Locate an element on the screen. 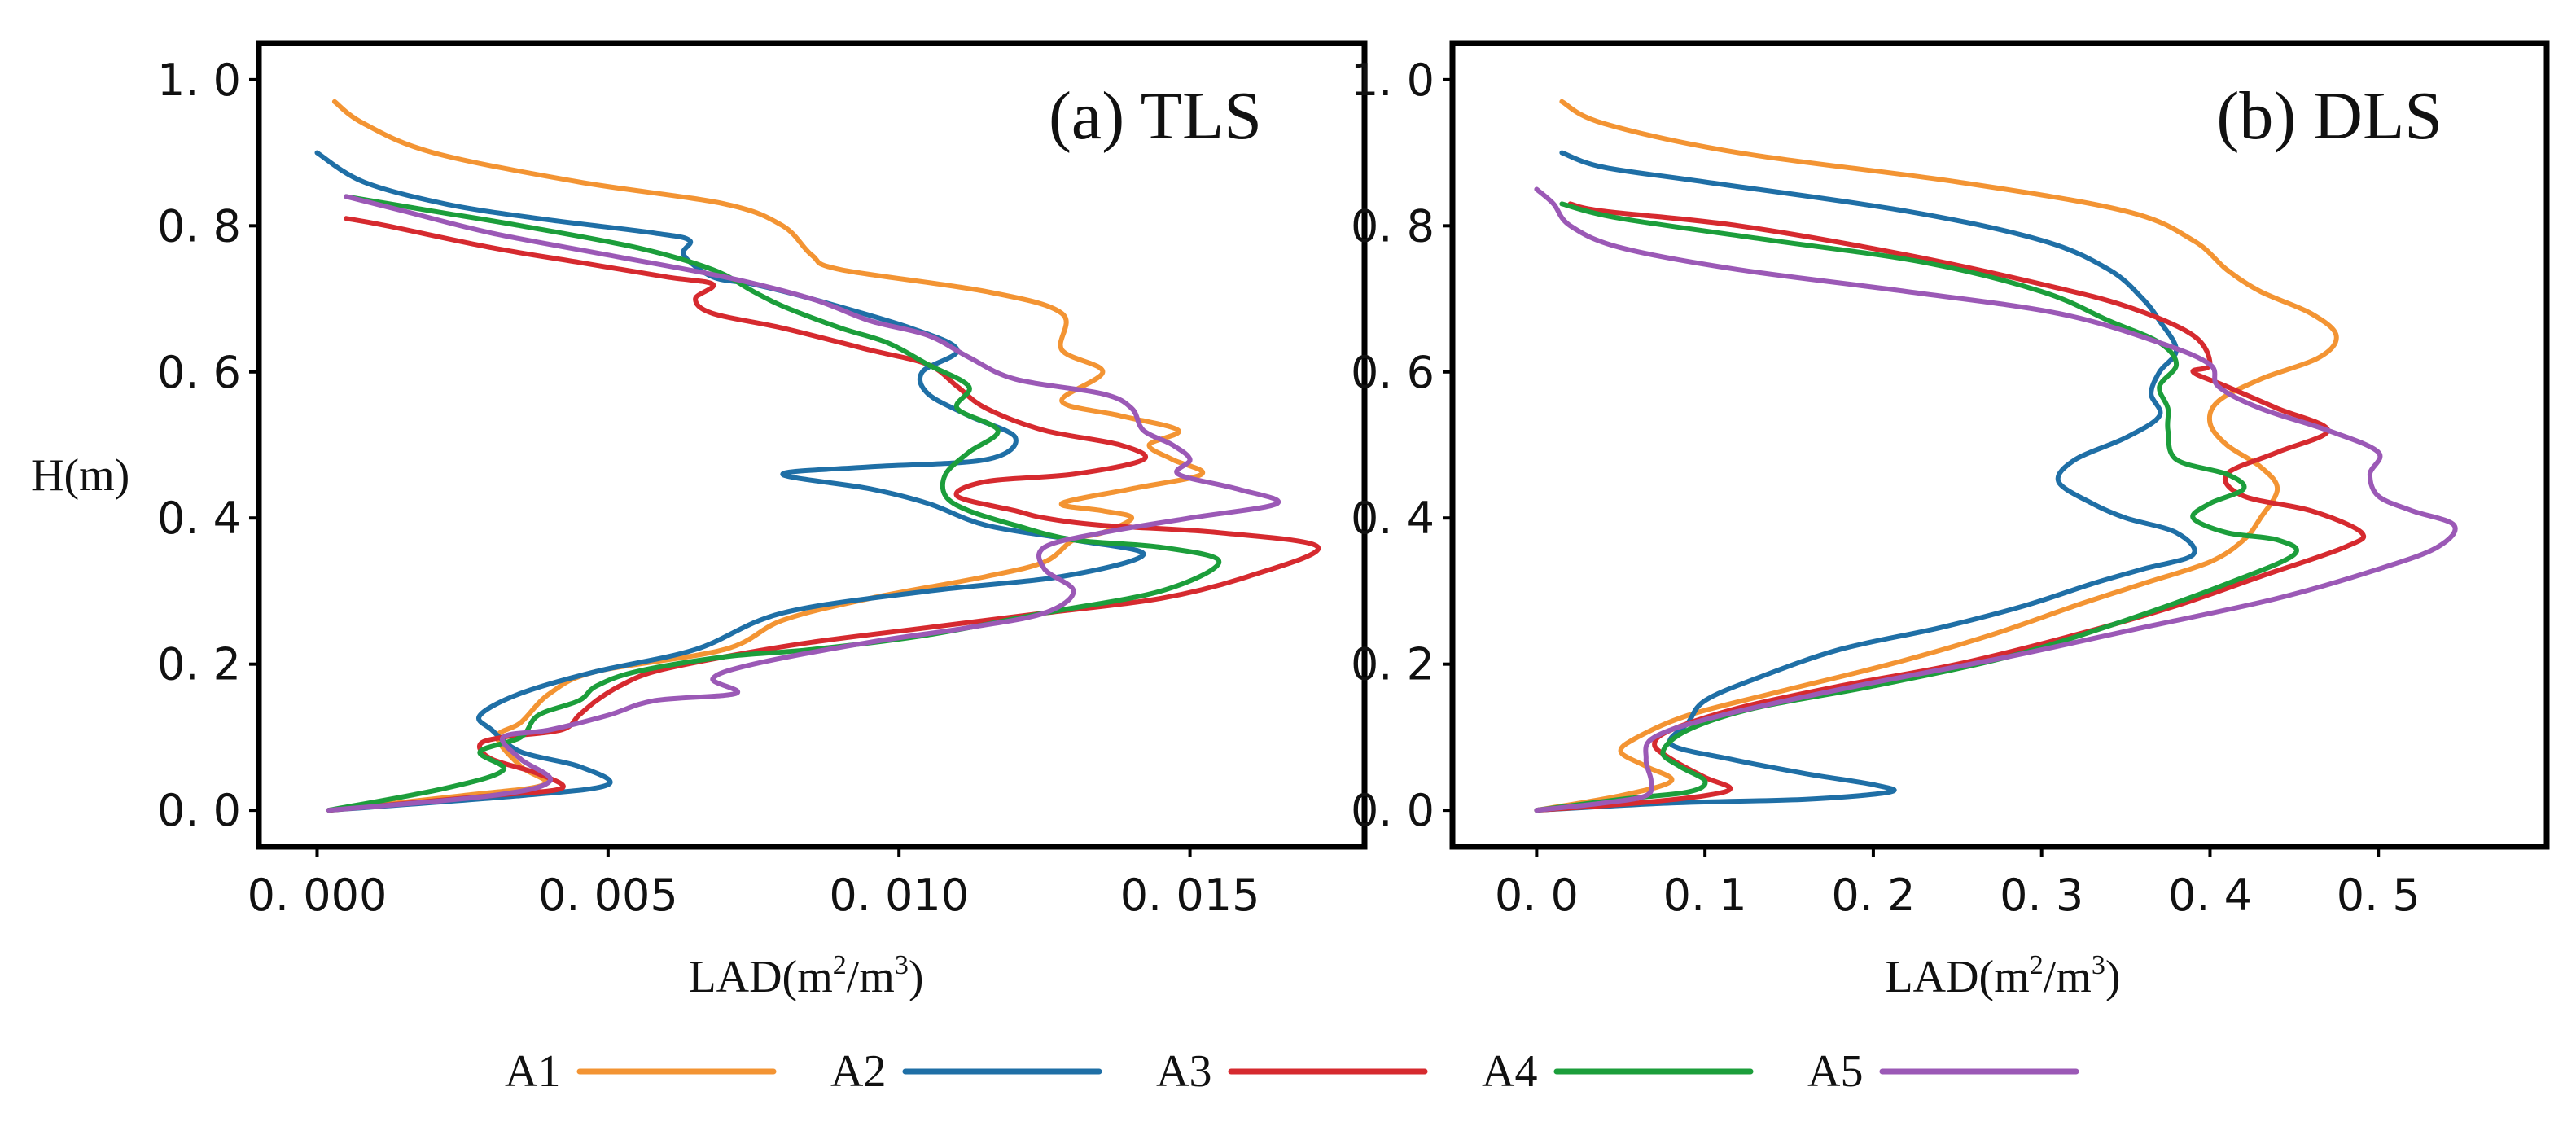  x-tick-label: 0. 2 is located at coordinates (1873, 895).